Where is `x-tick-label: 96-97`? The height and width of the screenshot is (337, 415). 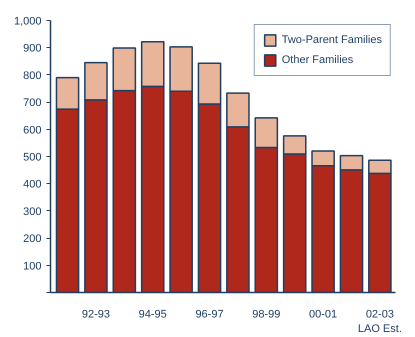 x-tick-label: 96-97 is located at coordinates (209, 314).